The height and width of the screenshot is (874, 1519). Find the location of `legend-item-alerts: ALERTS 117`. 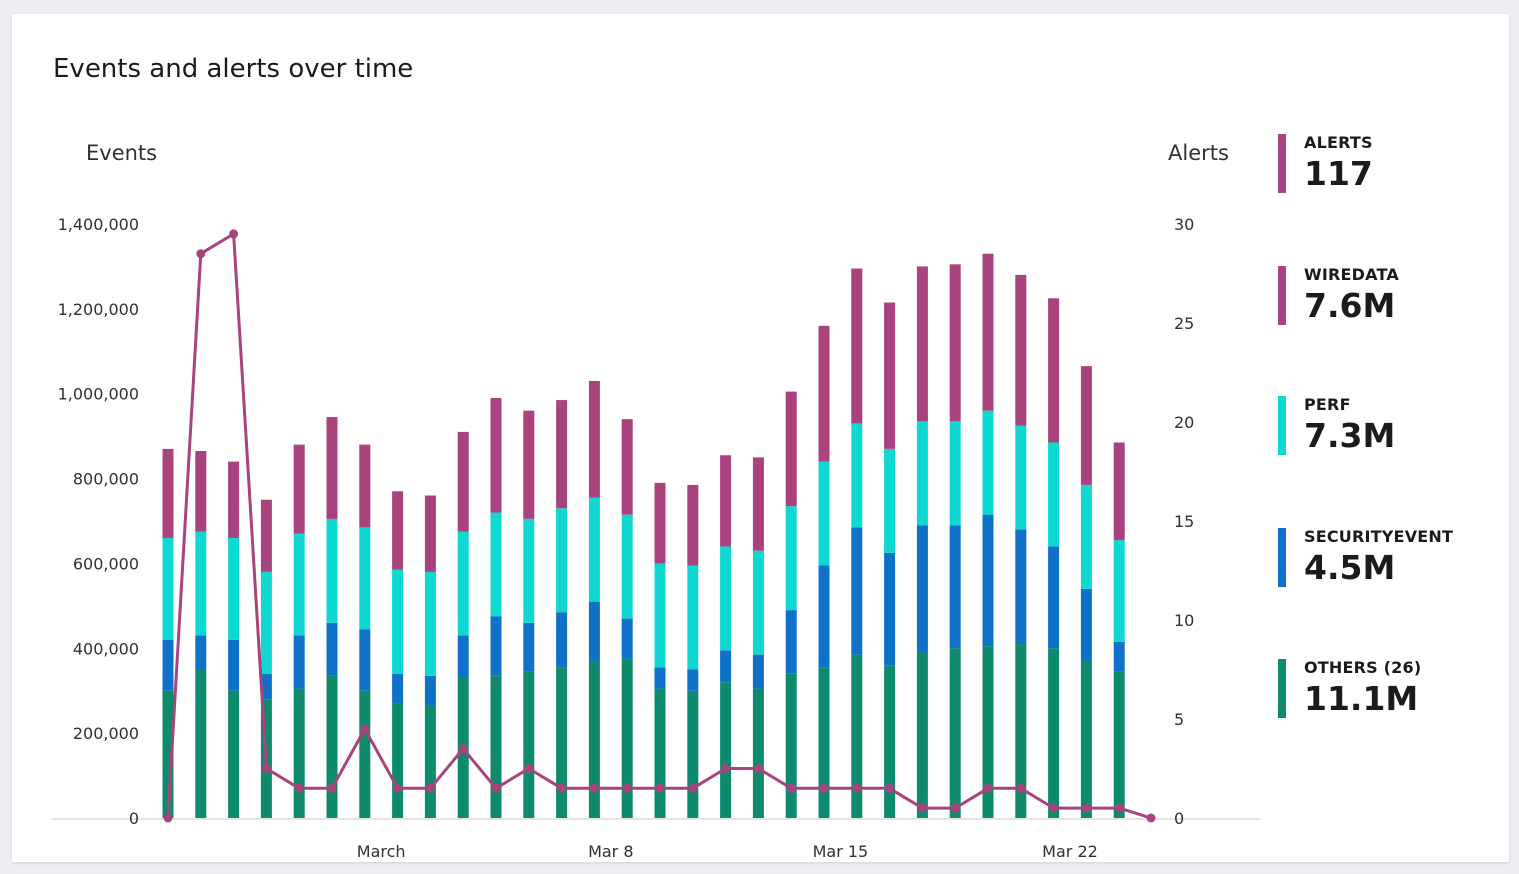

legend-item-alerts: ALERTS 117 is located at coordinates (1378, 161).